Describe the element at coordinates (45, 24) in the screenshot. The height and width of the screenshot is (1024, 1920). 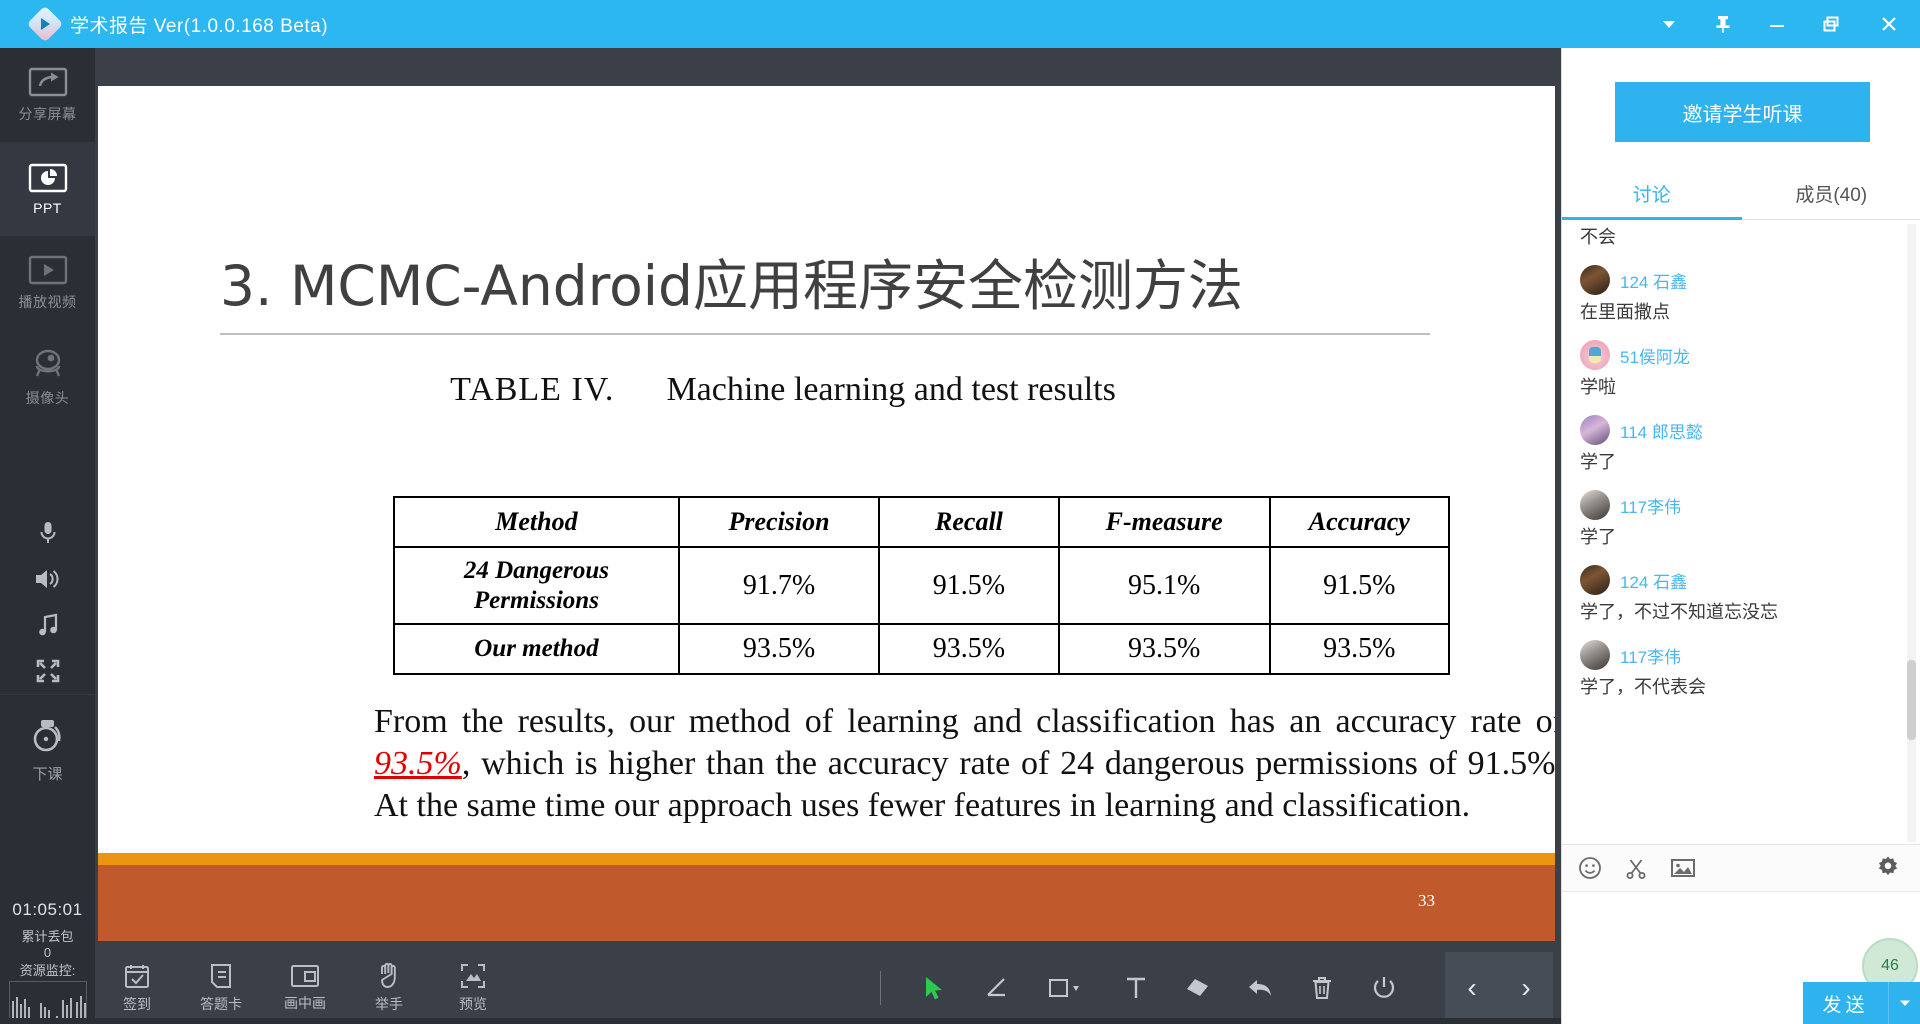
I see `app-logo-icon` at that location.